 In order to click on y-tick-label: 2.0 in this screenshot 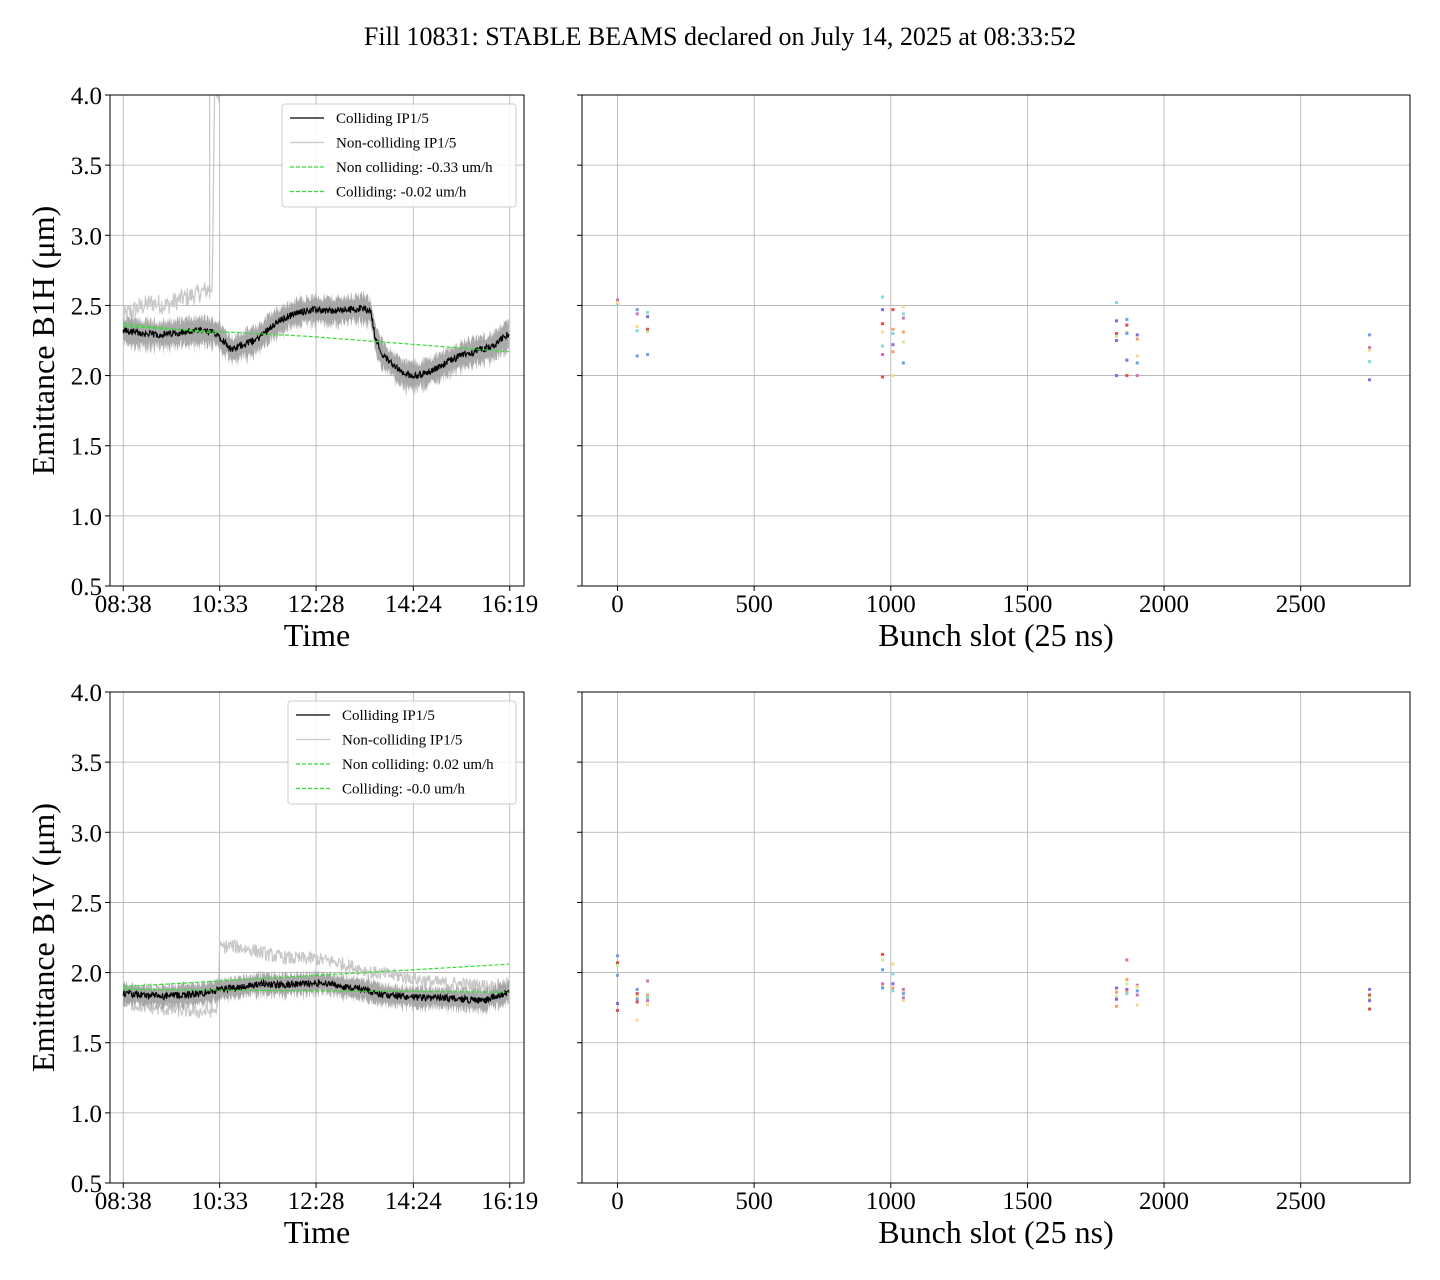, I will do `click(86, 974)`.